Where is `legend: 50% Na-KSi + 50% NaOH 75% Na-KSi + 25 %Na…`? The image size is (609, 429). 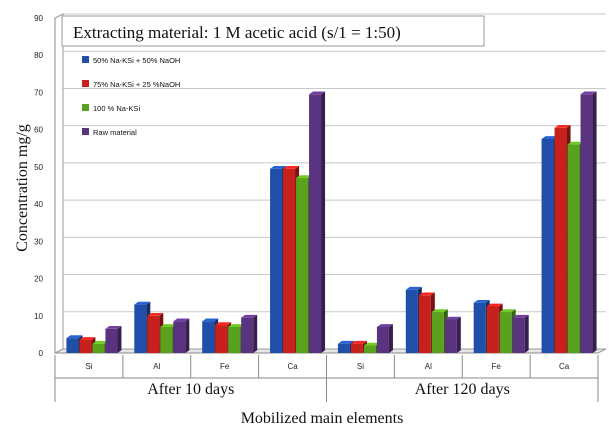 legend: 50% Na-KSi + 50% NaOH 75% Na-KSi + 25 %Na… is located at coordinates (131, 96).